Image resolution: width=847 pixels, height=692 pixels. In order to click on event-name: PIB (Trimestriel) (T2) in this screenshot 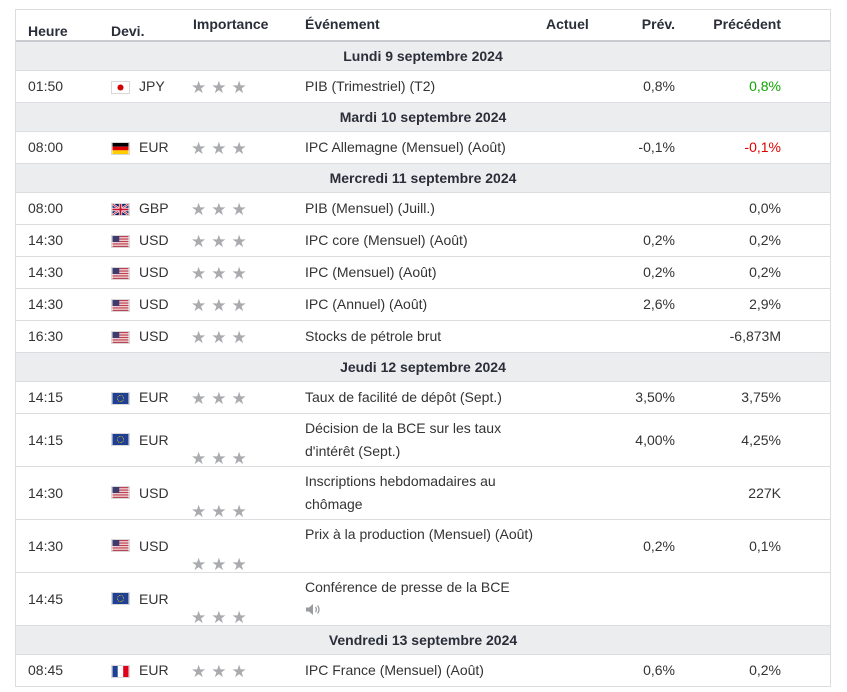, I will do `click(370, 86)`.